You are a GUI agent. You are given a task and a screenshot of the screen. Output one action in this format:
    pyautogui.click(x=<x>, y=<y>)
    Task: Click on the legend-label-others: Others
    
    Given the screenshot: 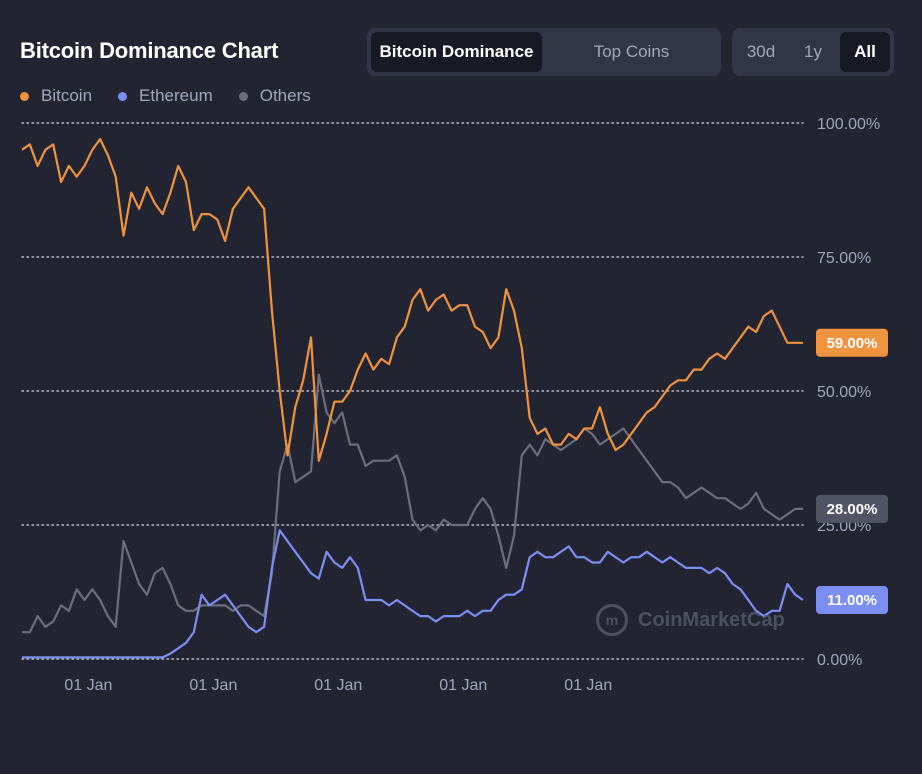 What is the action you would take?
    pyautogui.click(x=285, y=95)
    